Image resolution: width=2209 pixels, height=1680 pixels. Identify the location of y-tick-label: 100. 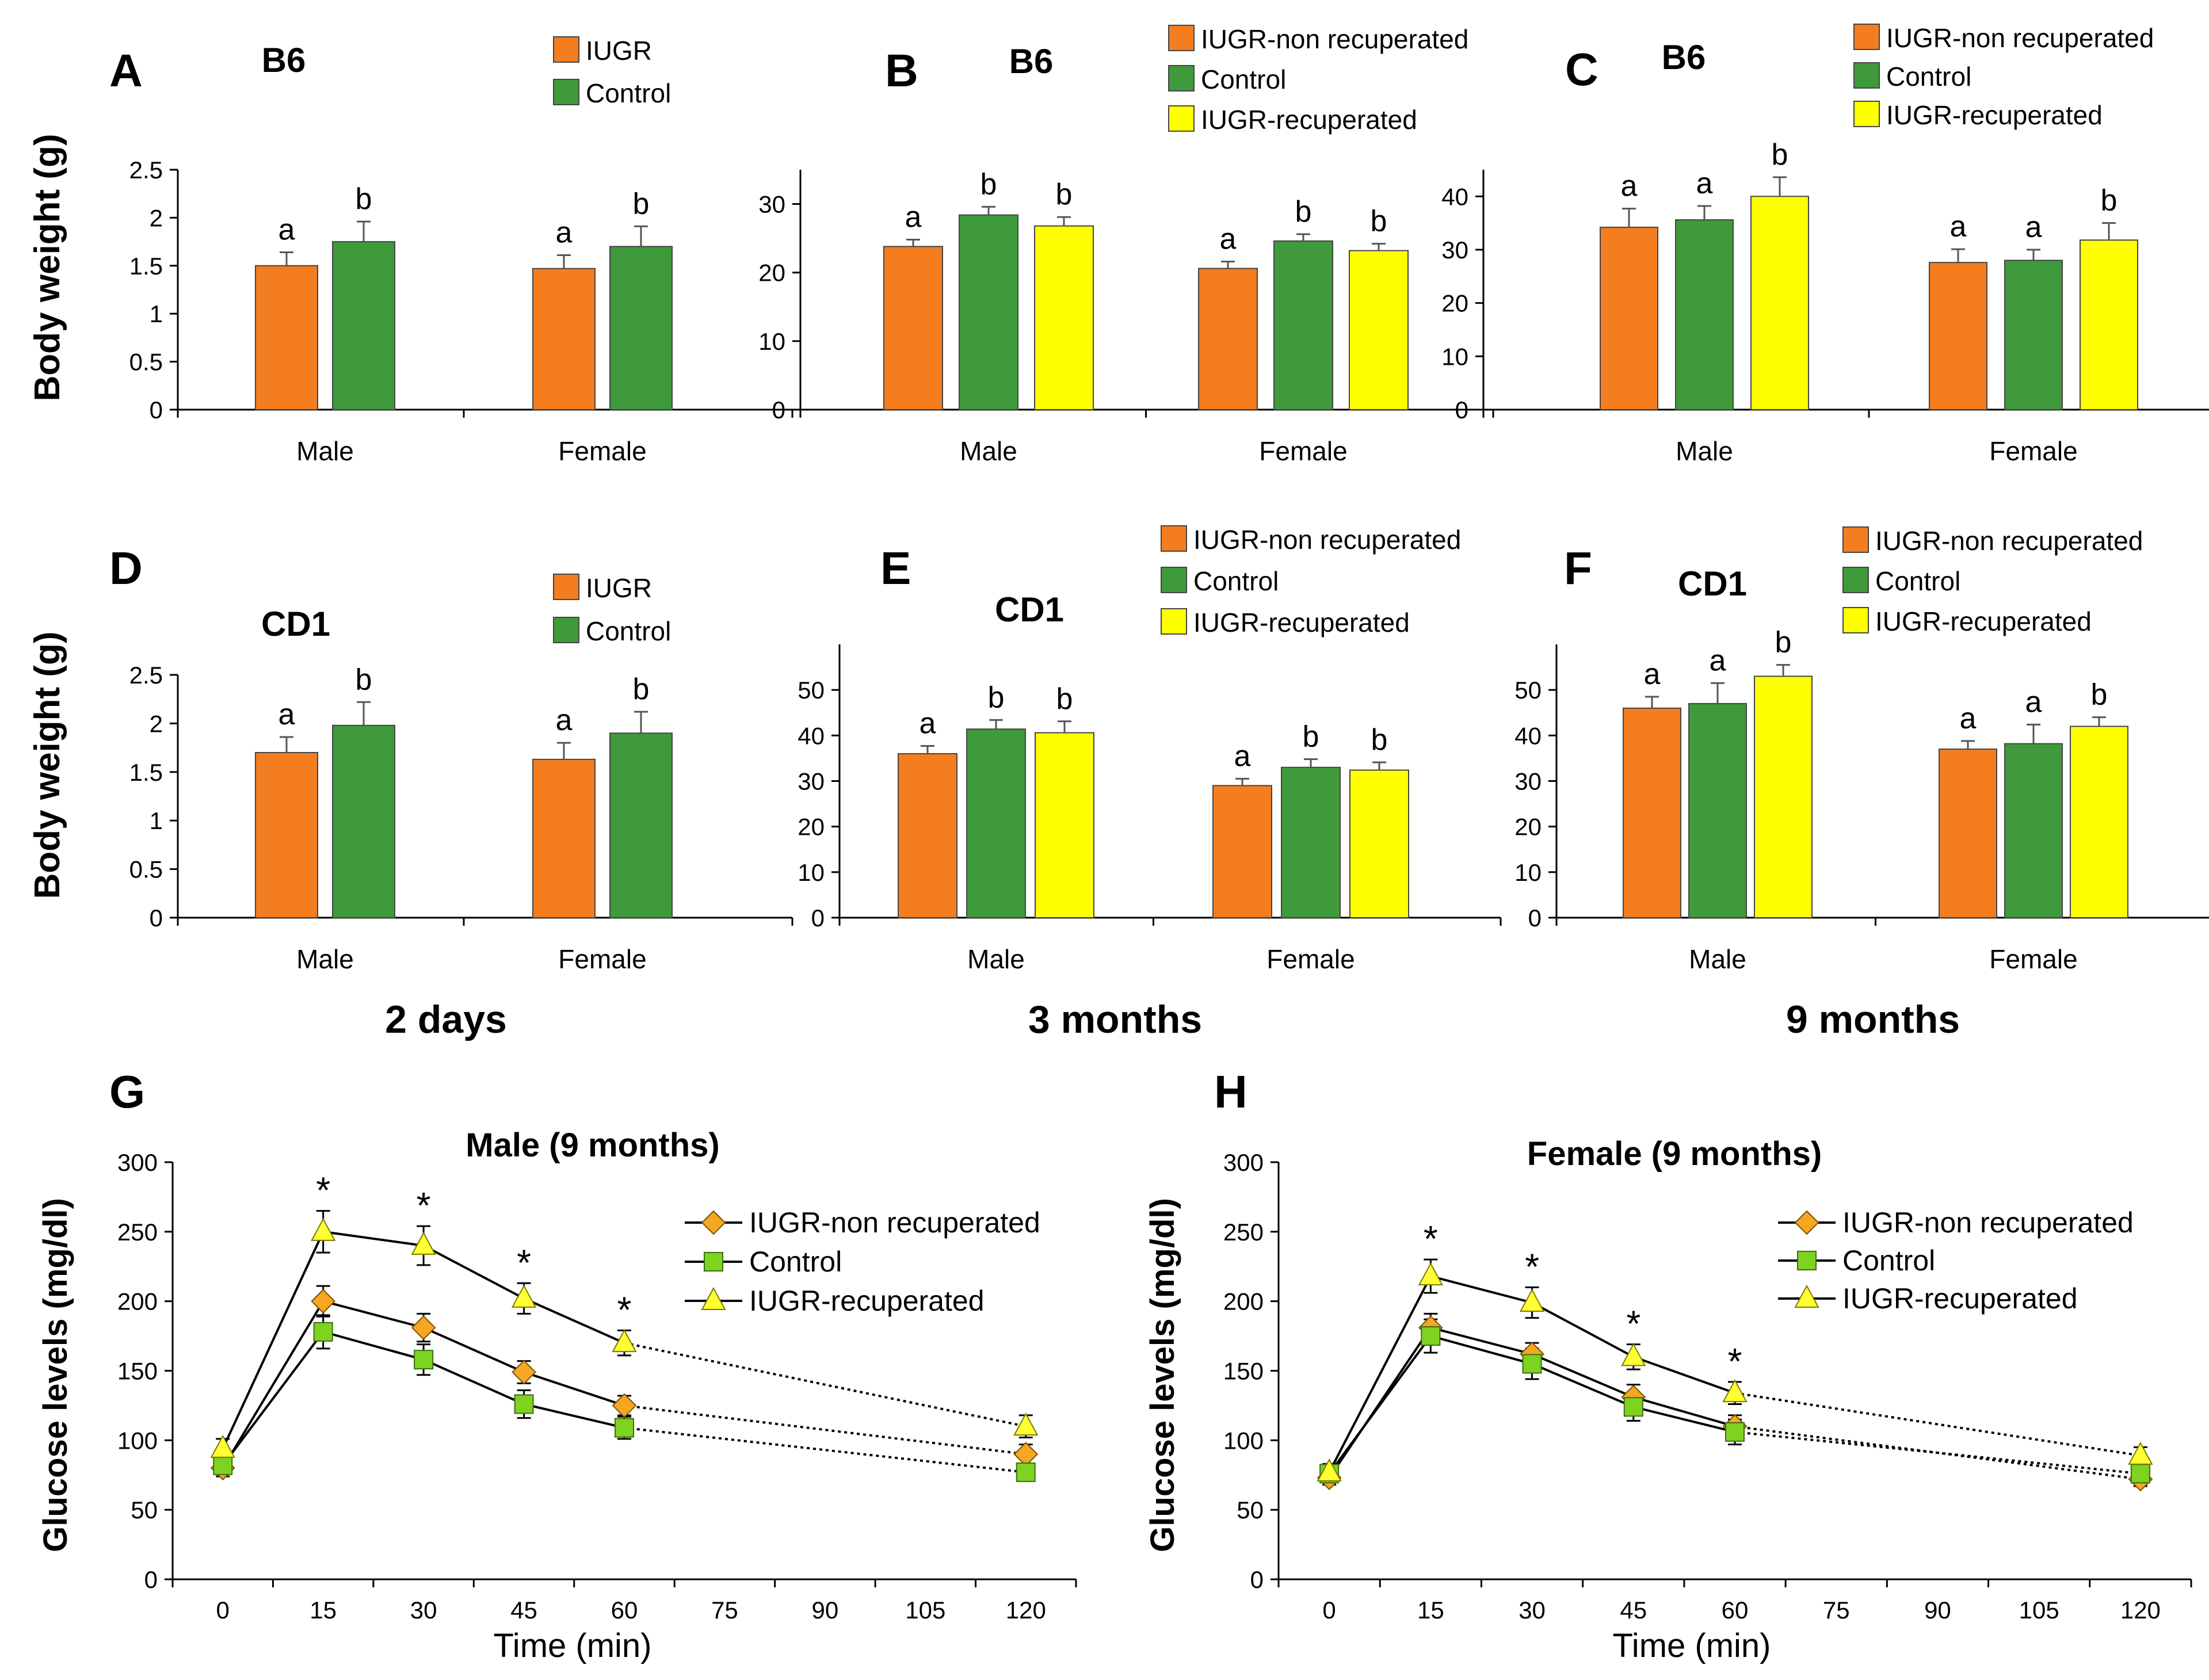
(1243, 1440).